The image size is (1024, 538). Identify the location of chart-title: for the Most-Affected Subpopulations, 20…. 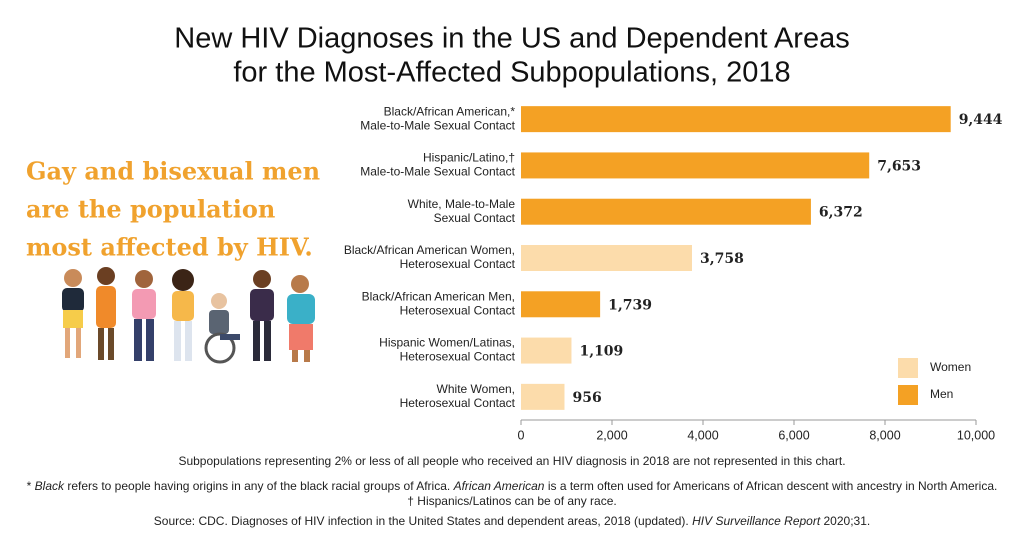
(511, 73).